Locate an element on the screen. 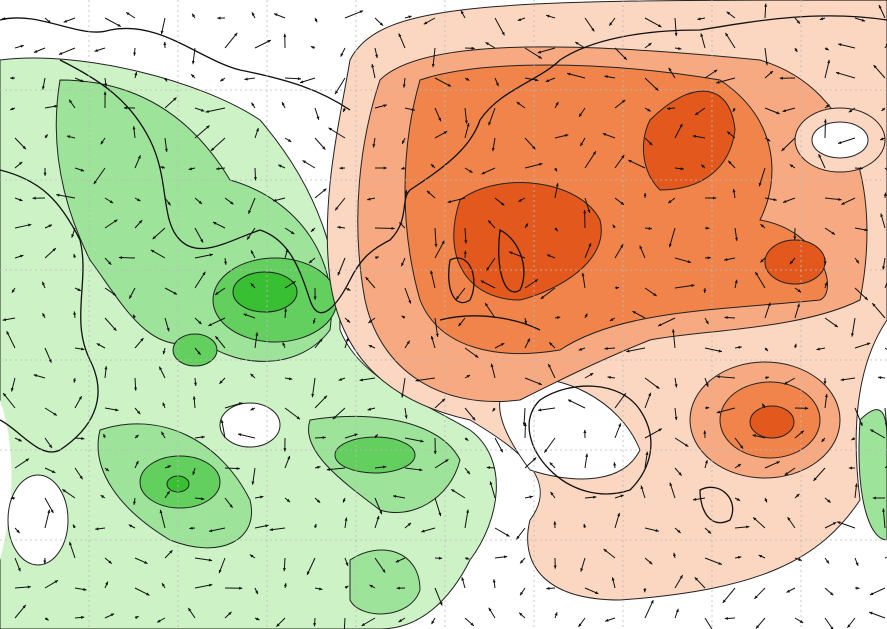 The image size is (887, 629). green-region-darkest is located at coordinates (265, 292).